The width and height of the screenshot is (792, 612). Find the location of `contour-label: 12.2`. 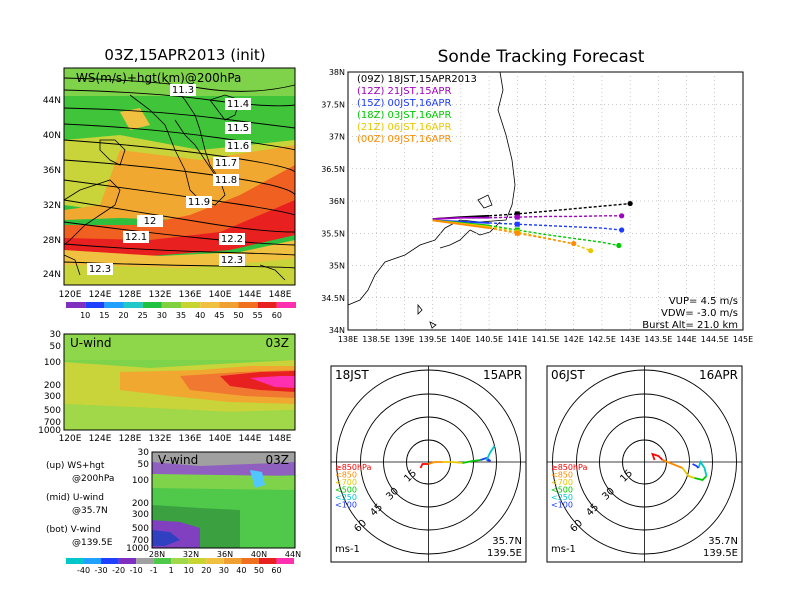

contour-label: 12.2 is located at coordinates (232, 239).